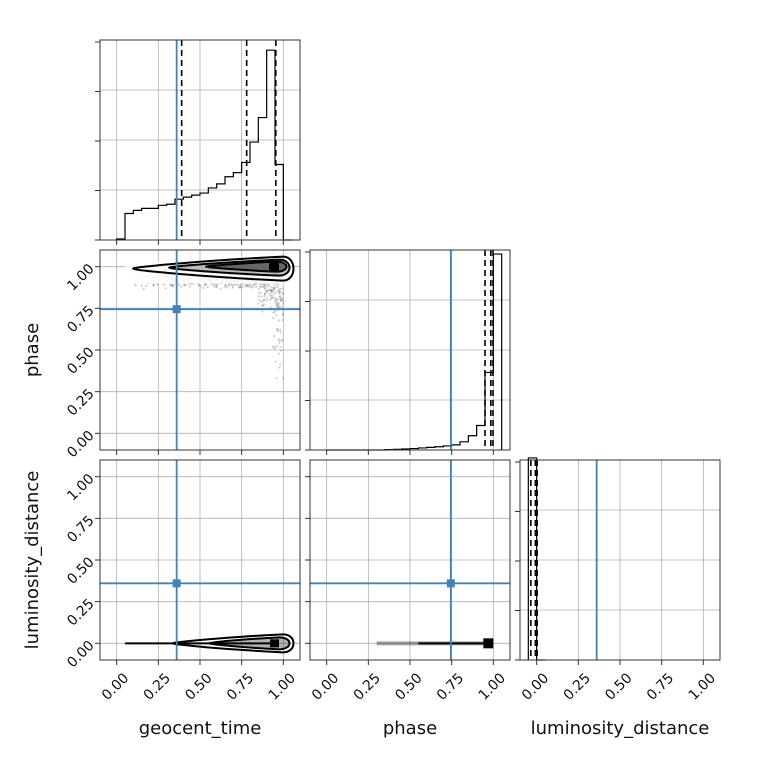 The image size is (760, 760). I want to click on y-axis-label-phase: phase, so click(32, 350).